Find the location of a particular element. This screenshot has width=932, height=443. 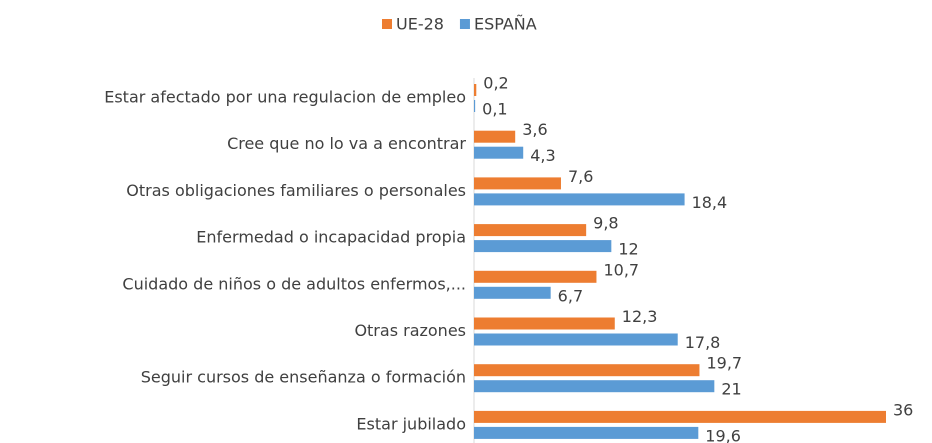

category-label: Enfermedad o incapacidad propia is located at coordinates (331, 237).